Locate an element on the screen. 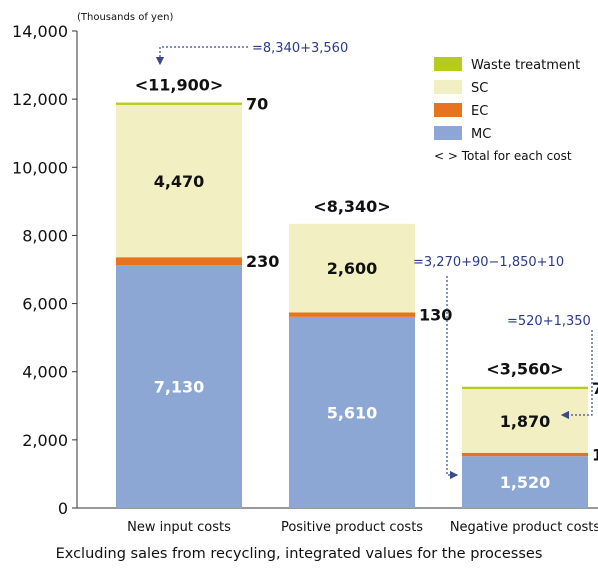  y-tick-label: 4,000 is located at coordinates (45, 372).